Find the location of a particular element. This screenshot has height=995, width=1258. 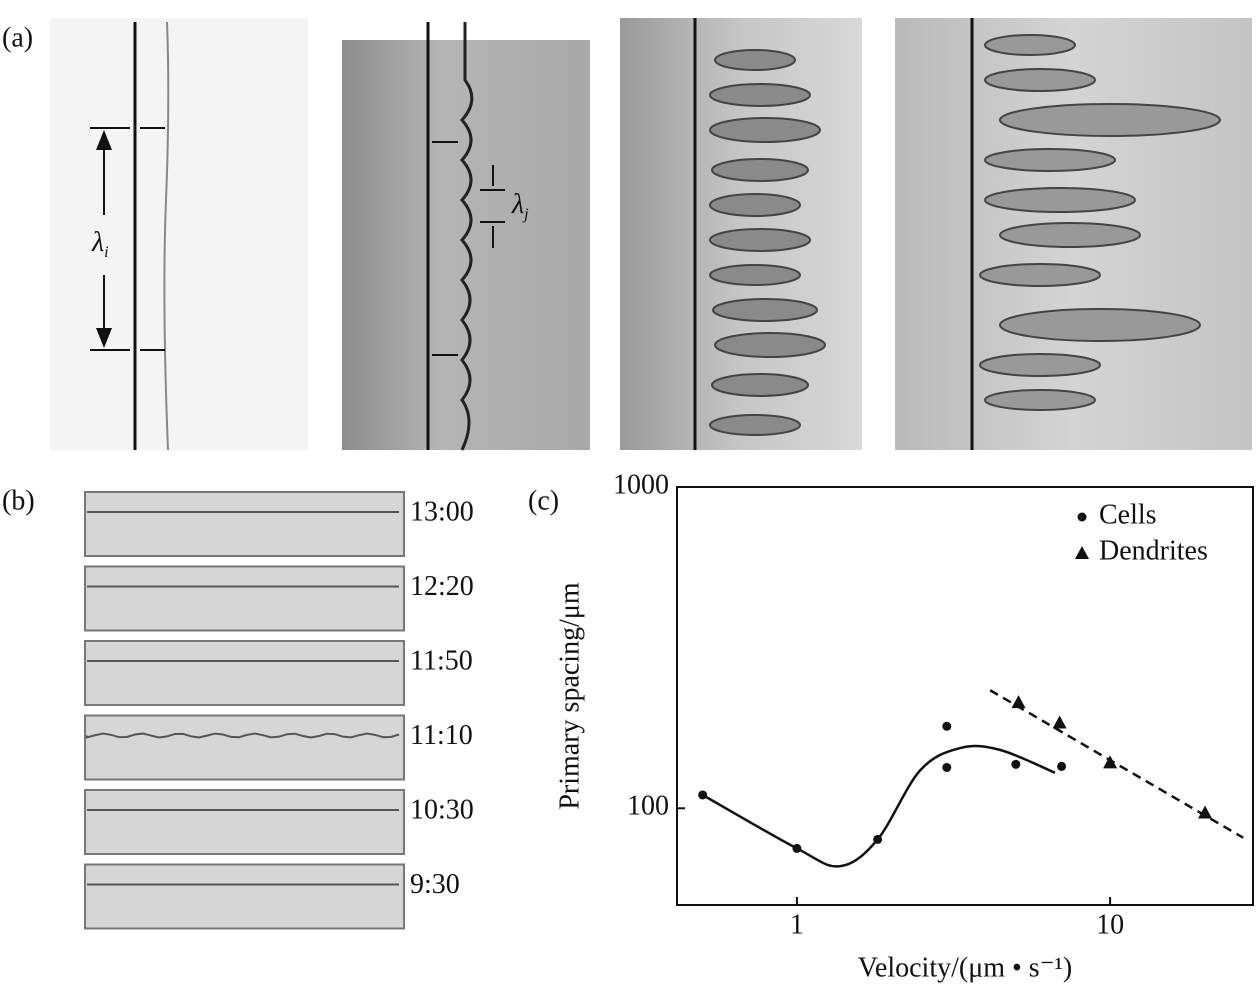

strip-panel: 13:00 12:20 11:50 11:10 10:30 9:30 is located at coordinates (279, 710).